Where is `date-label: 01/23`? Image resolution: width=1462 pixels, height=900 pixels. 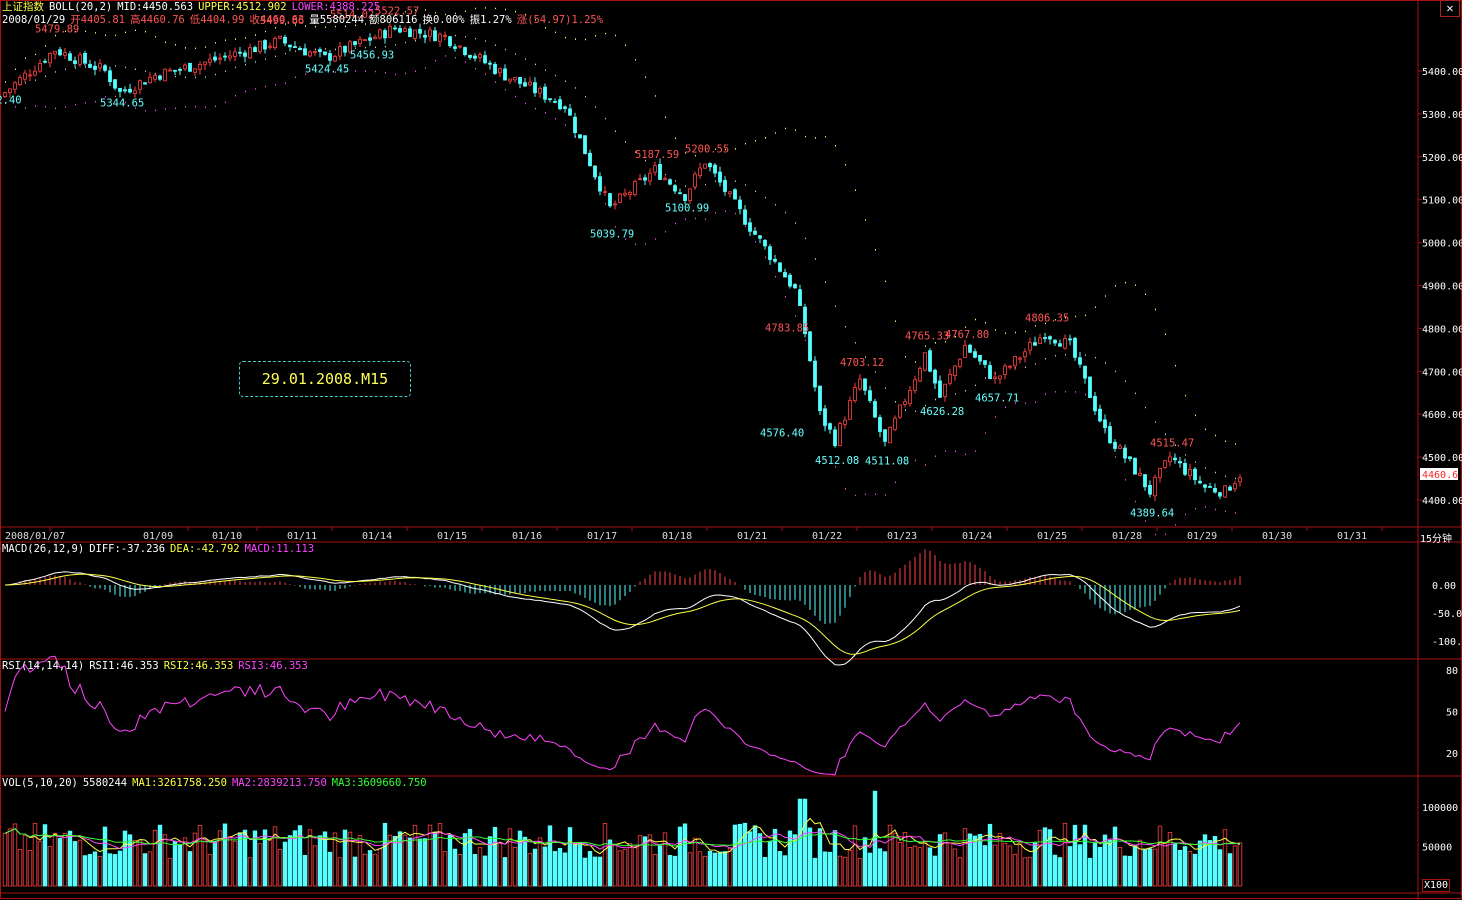
date-label: 01/23 is located at coordinates (902, 536).